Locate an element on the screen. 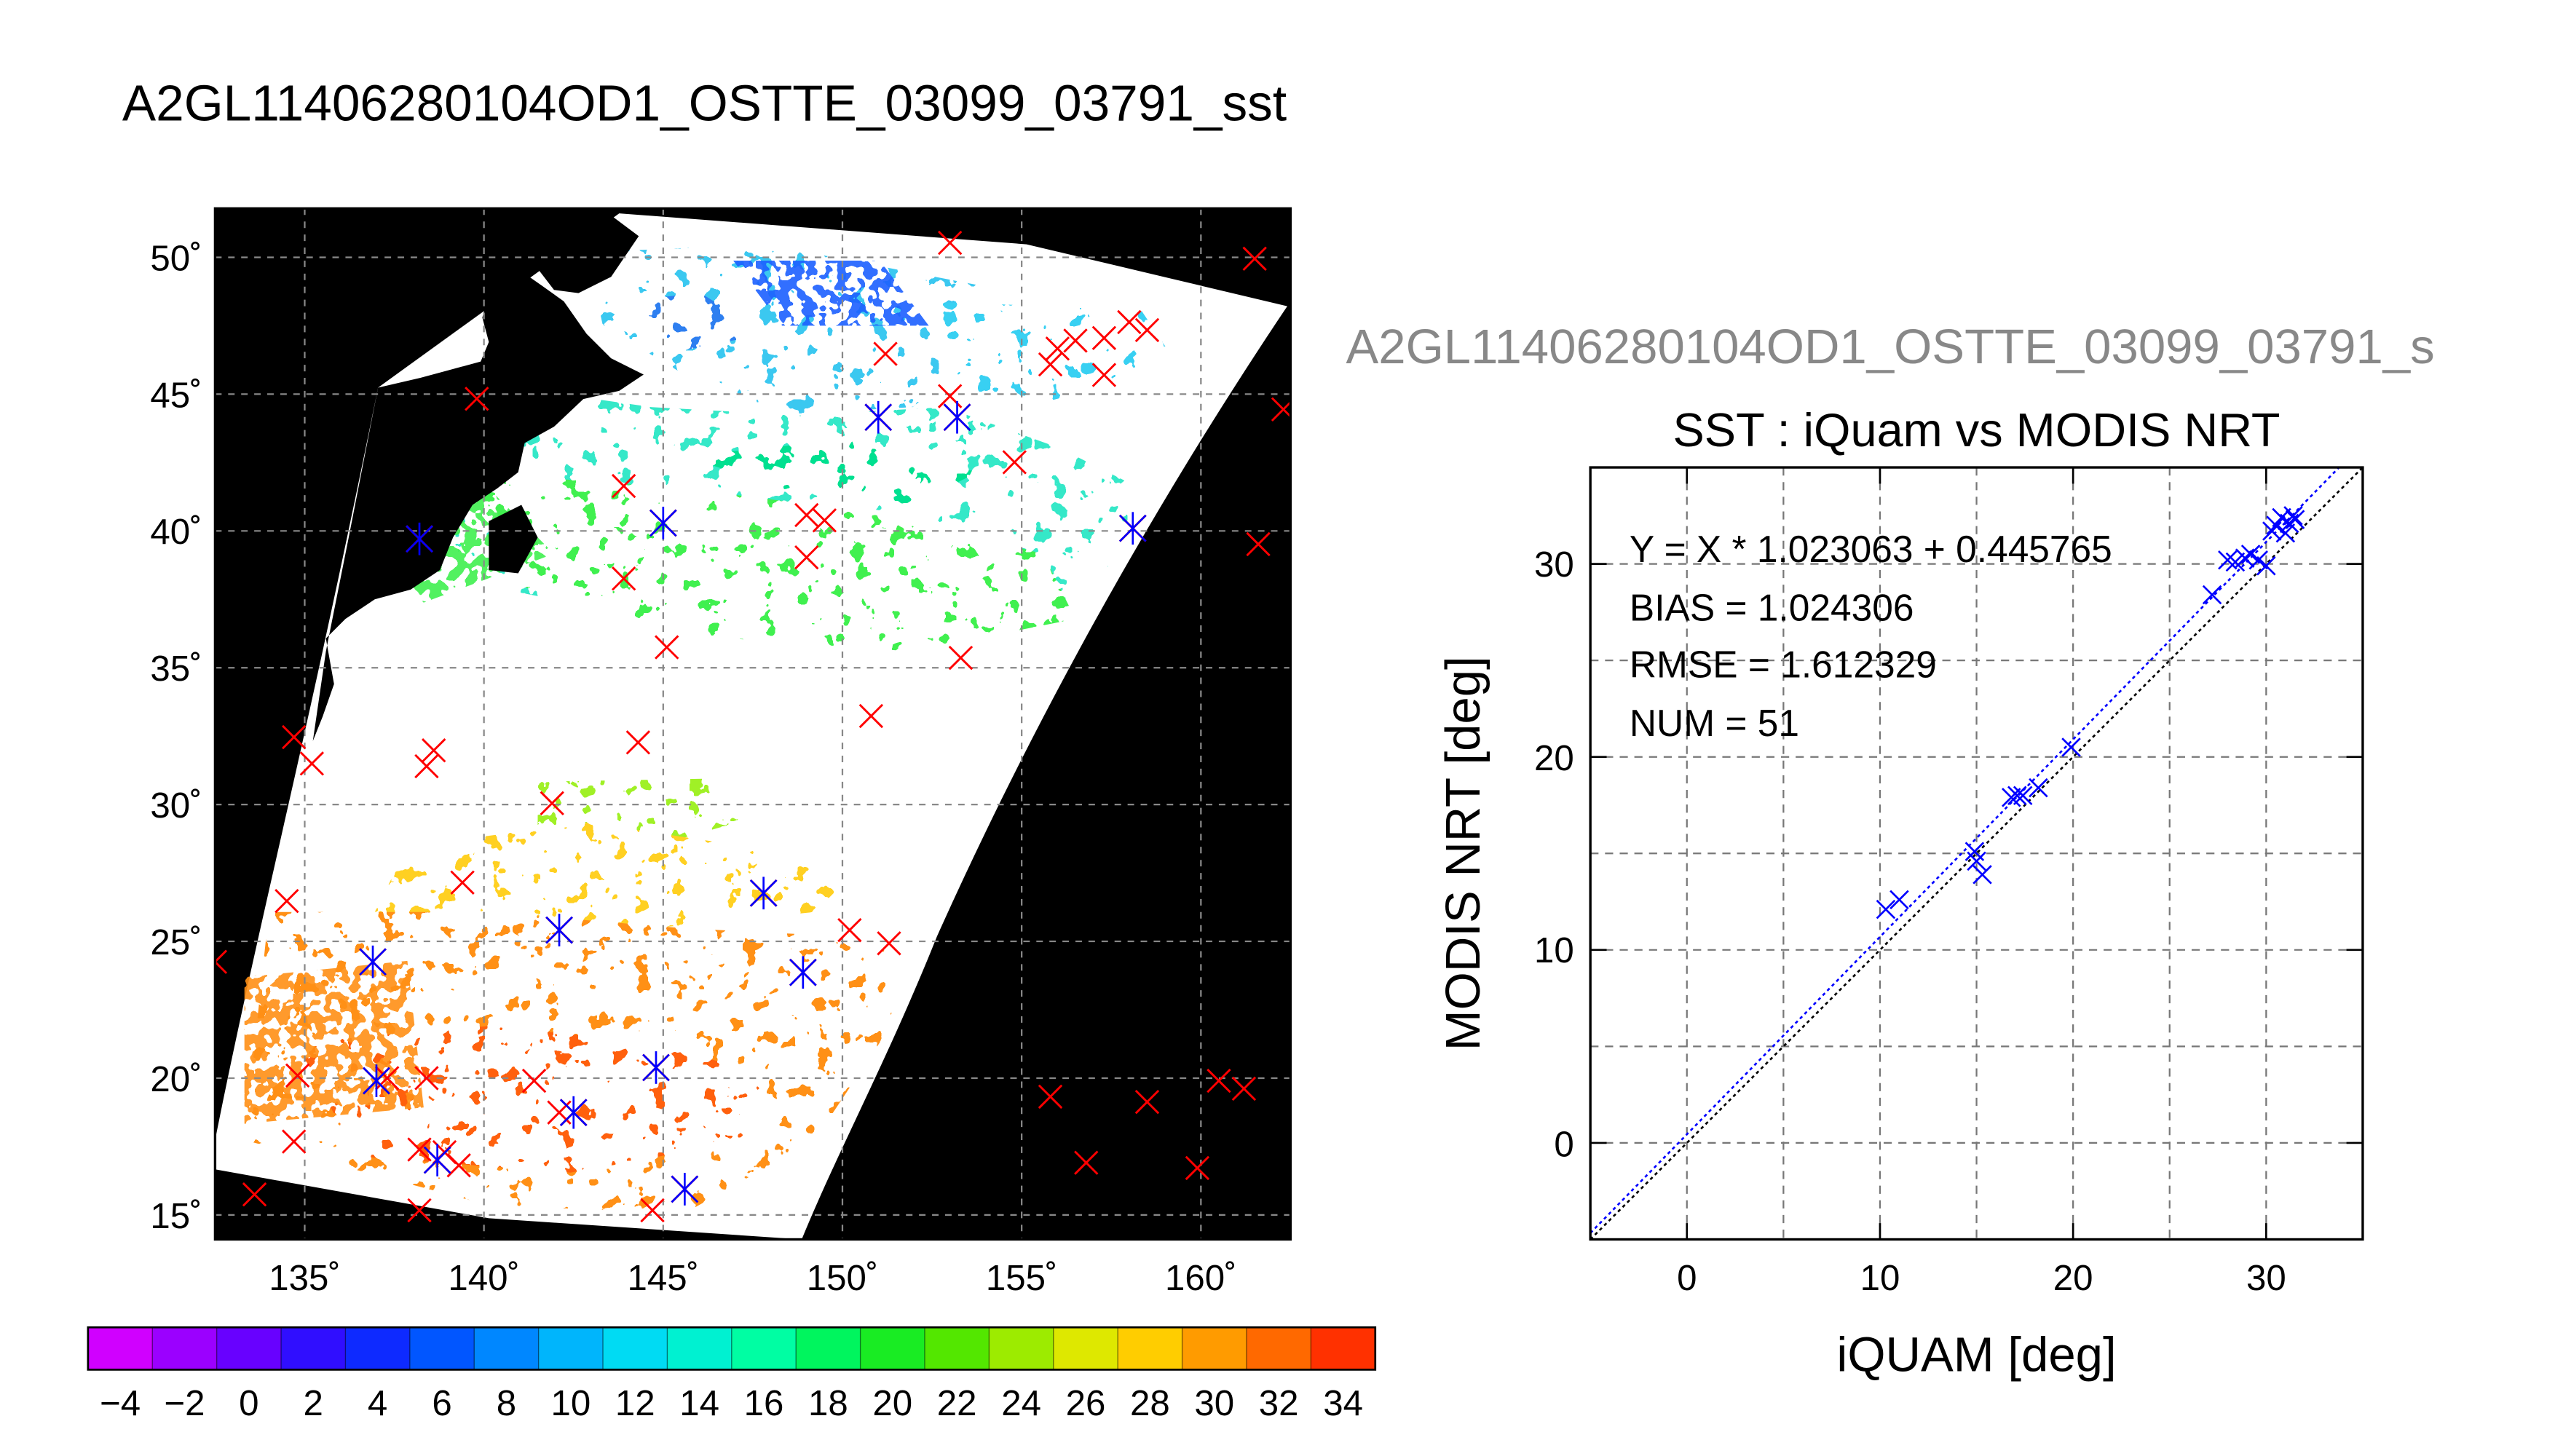 The image size is (2555, 1456). colorbar-tick-label: 0 is located at coordinates (248, 1403).